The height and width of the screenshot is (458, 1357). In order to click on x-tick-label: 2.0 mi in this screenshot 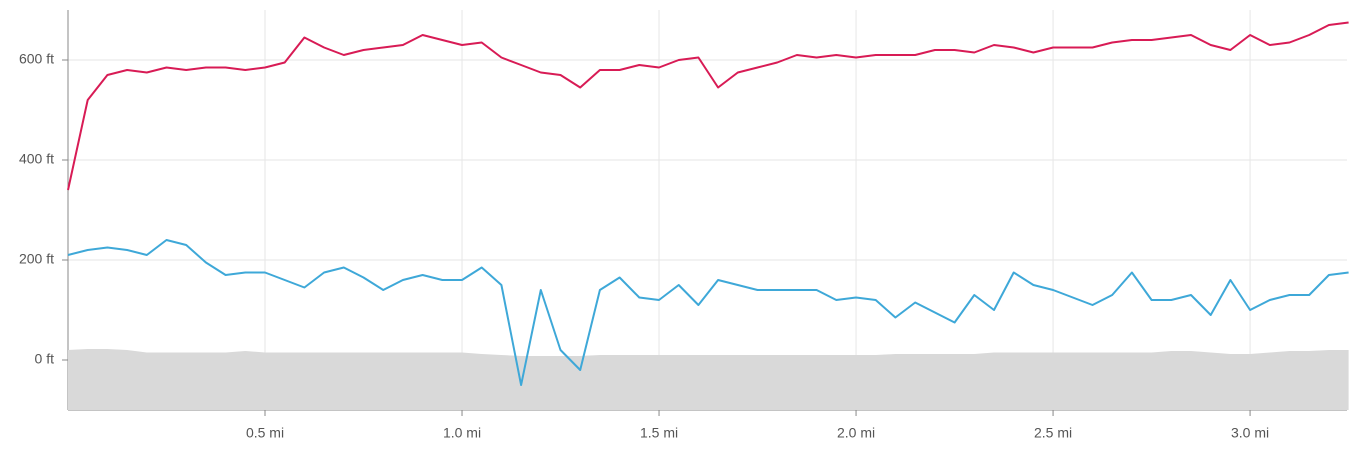, I will do `click(856, 433)`.